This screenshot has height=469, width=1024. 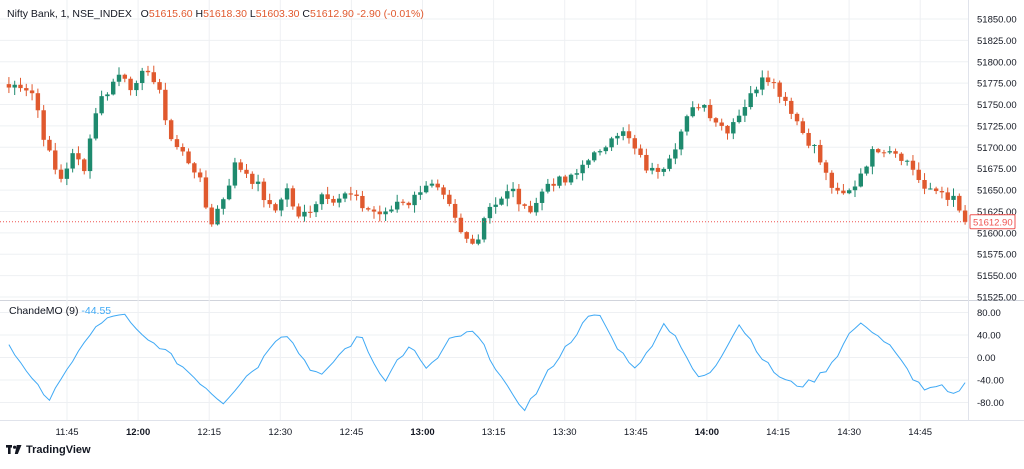 I want to click on price-tick-label: 51550.00, so click(x=997, y=276).